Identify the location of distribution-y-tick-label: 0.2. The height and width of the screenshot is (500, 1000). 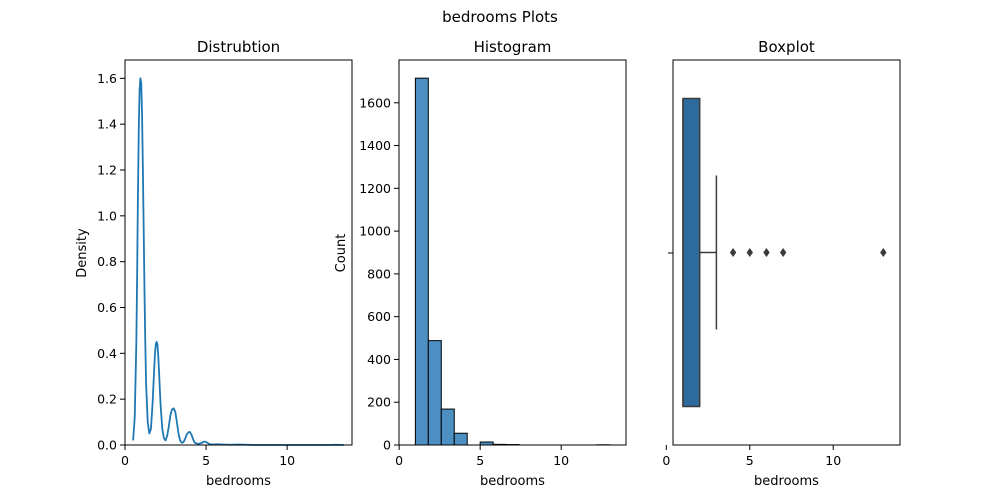
(107, 399).